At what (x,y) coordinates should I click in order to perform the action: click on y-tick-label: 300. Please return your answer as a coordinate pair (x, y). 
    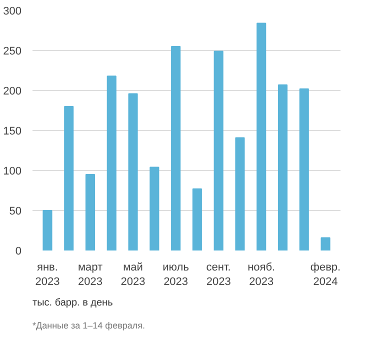
    Looking at the image, I should click on (12, 12).